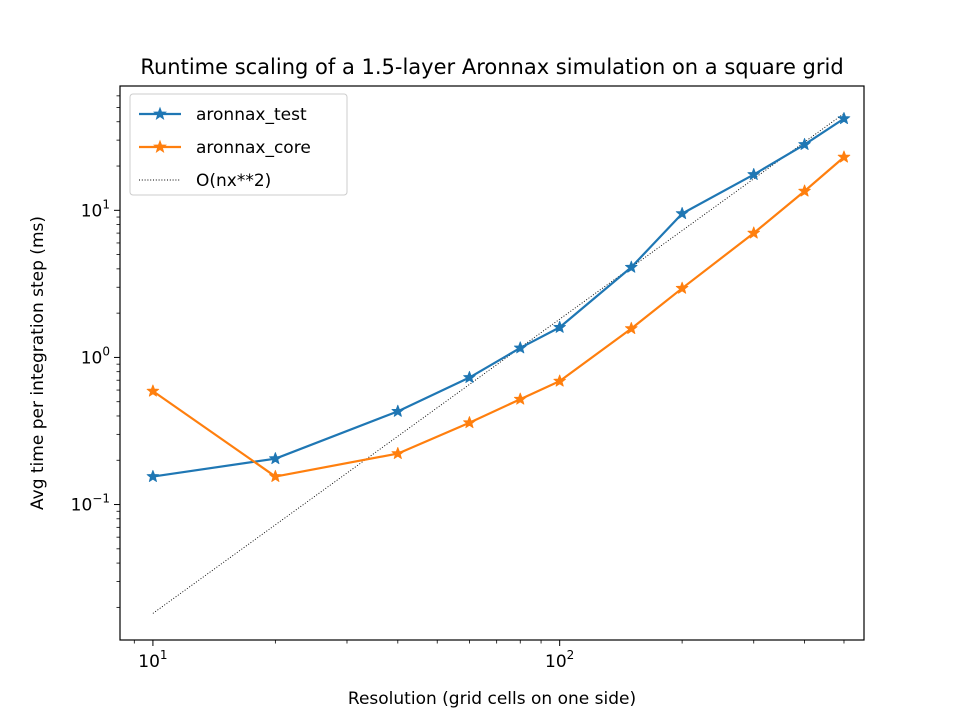 The height and width of the screenshot is (720, 960). I want to click on y-tick-label: 10⁰, so click(95, 356).